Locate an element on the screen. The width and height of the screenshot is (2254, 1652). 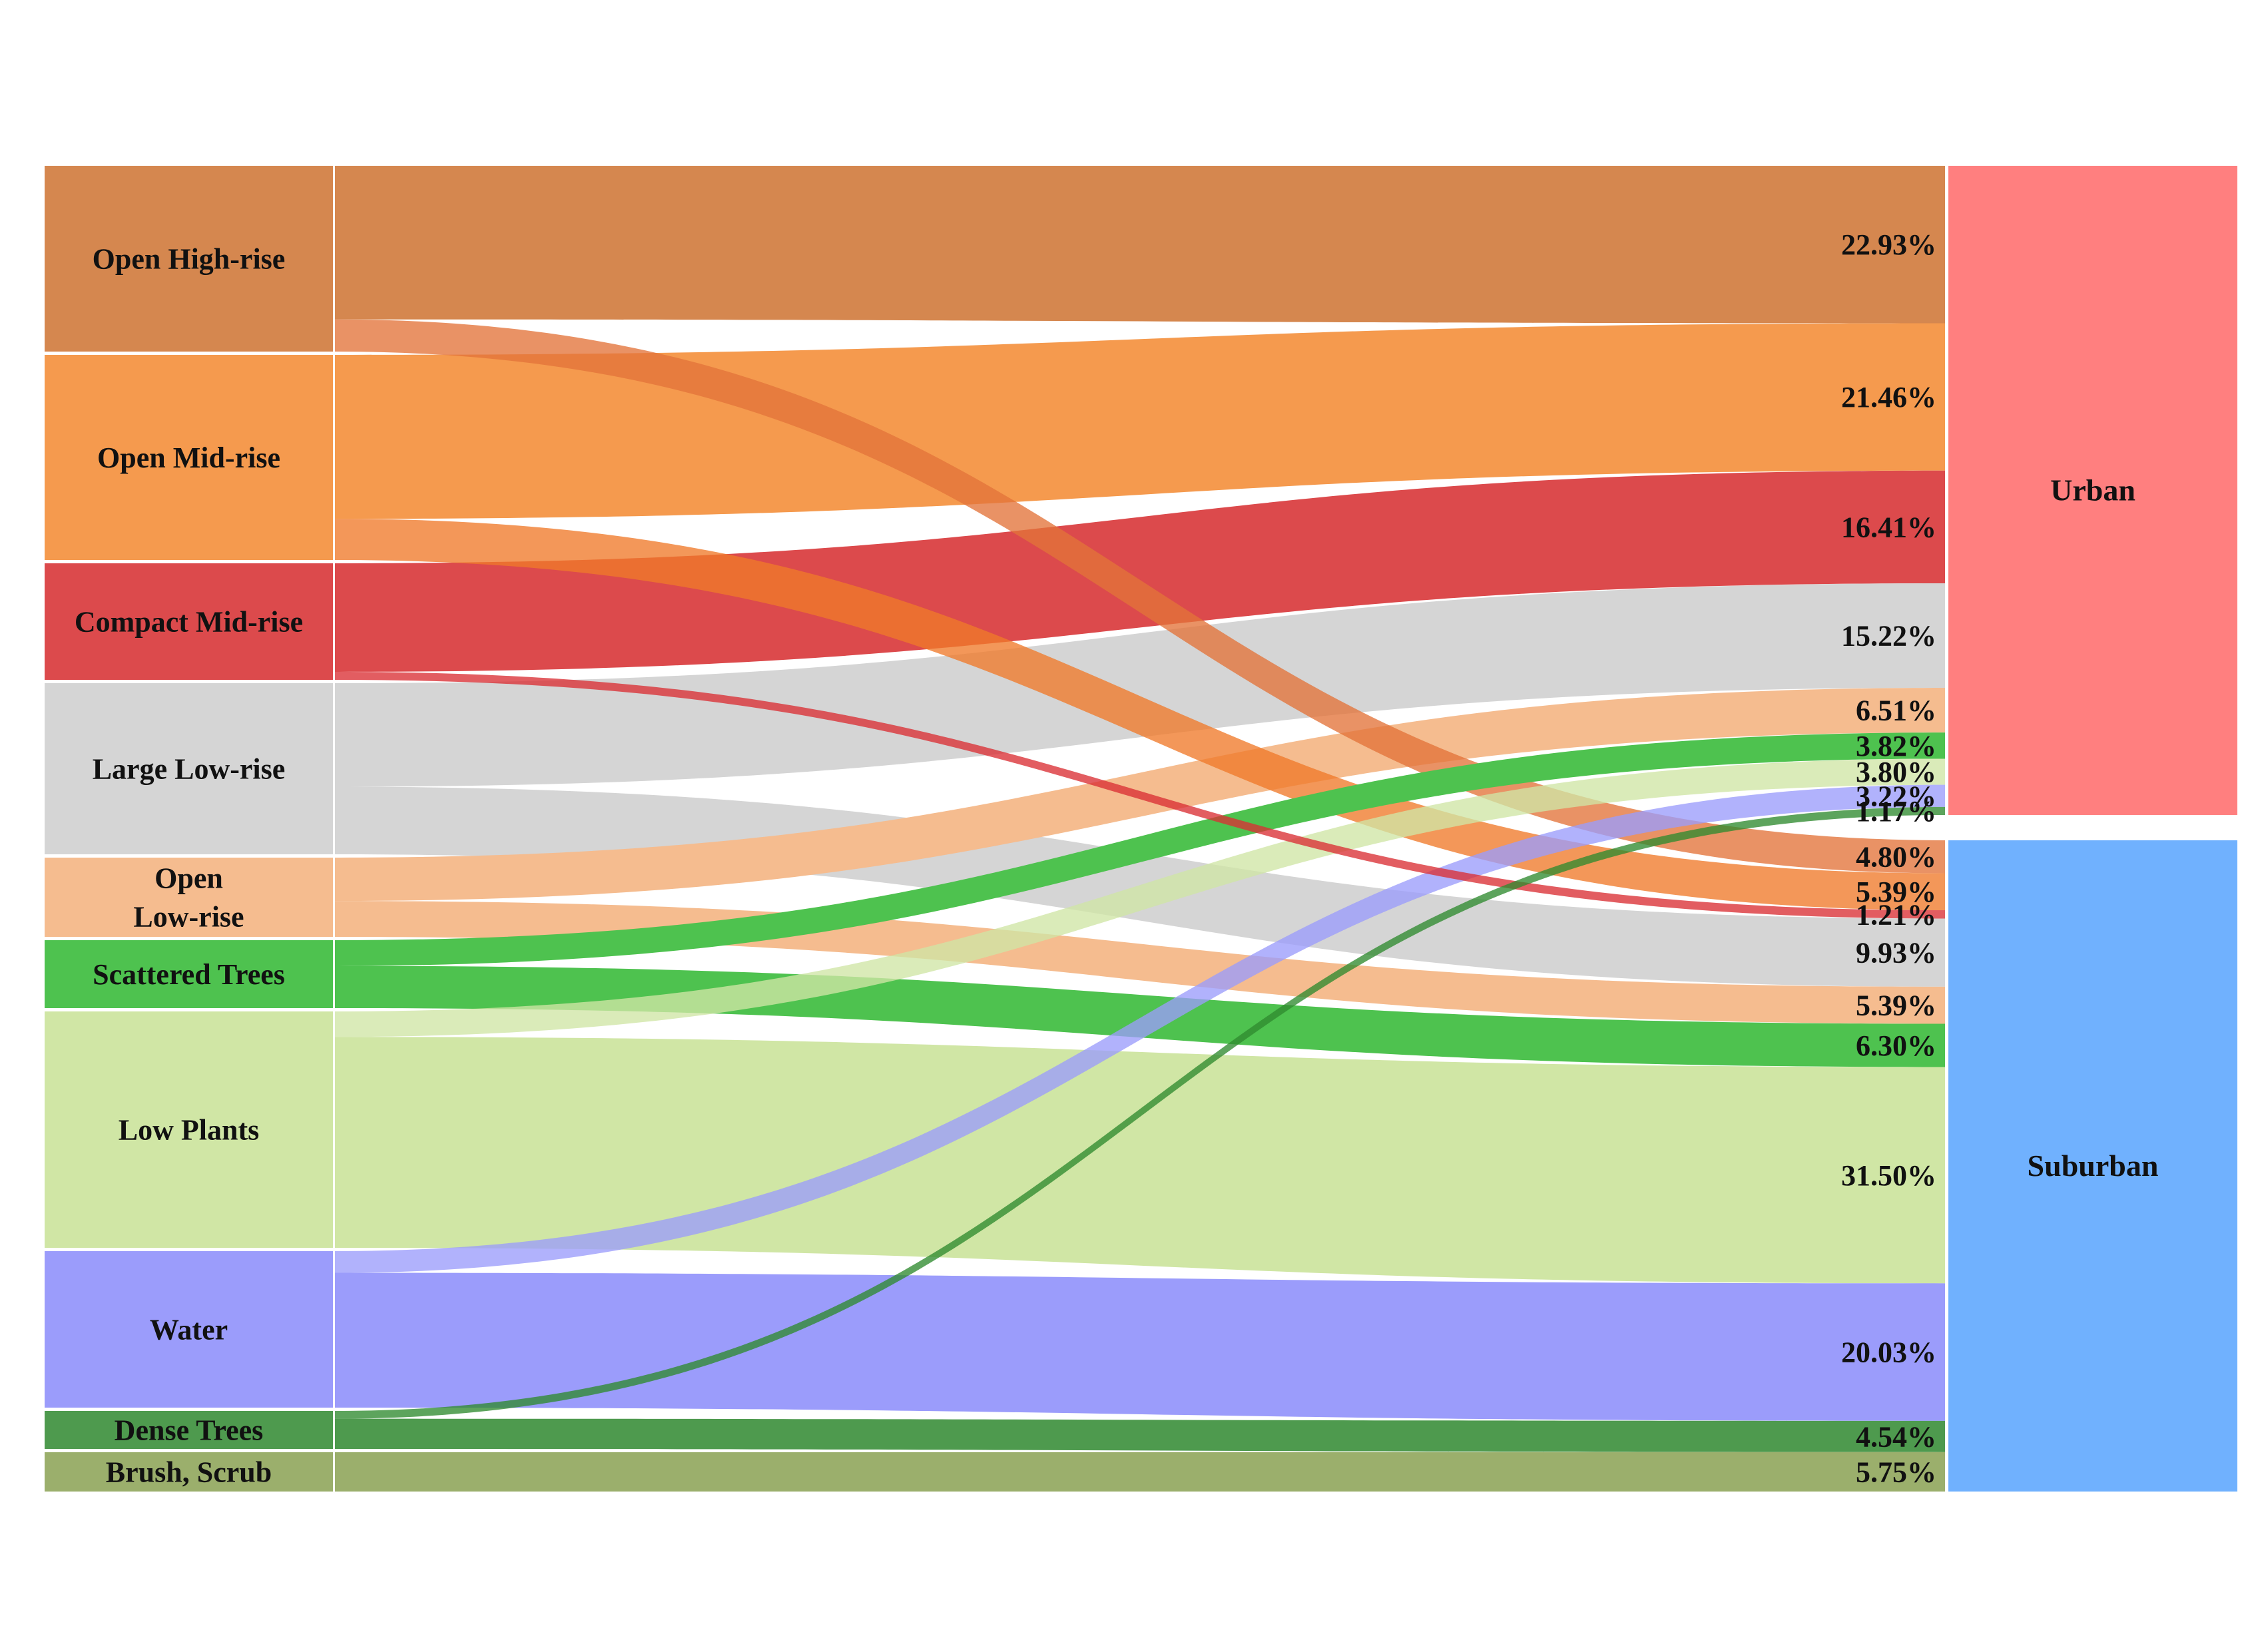
source-node-open-low-rise is located at coordinates (189, 897).